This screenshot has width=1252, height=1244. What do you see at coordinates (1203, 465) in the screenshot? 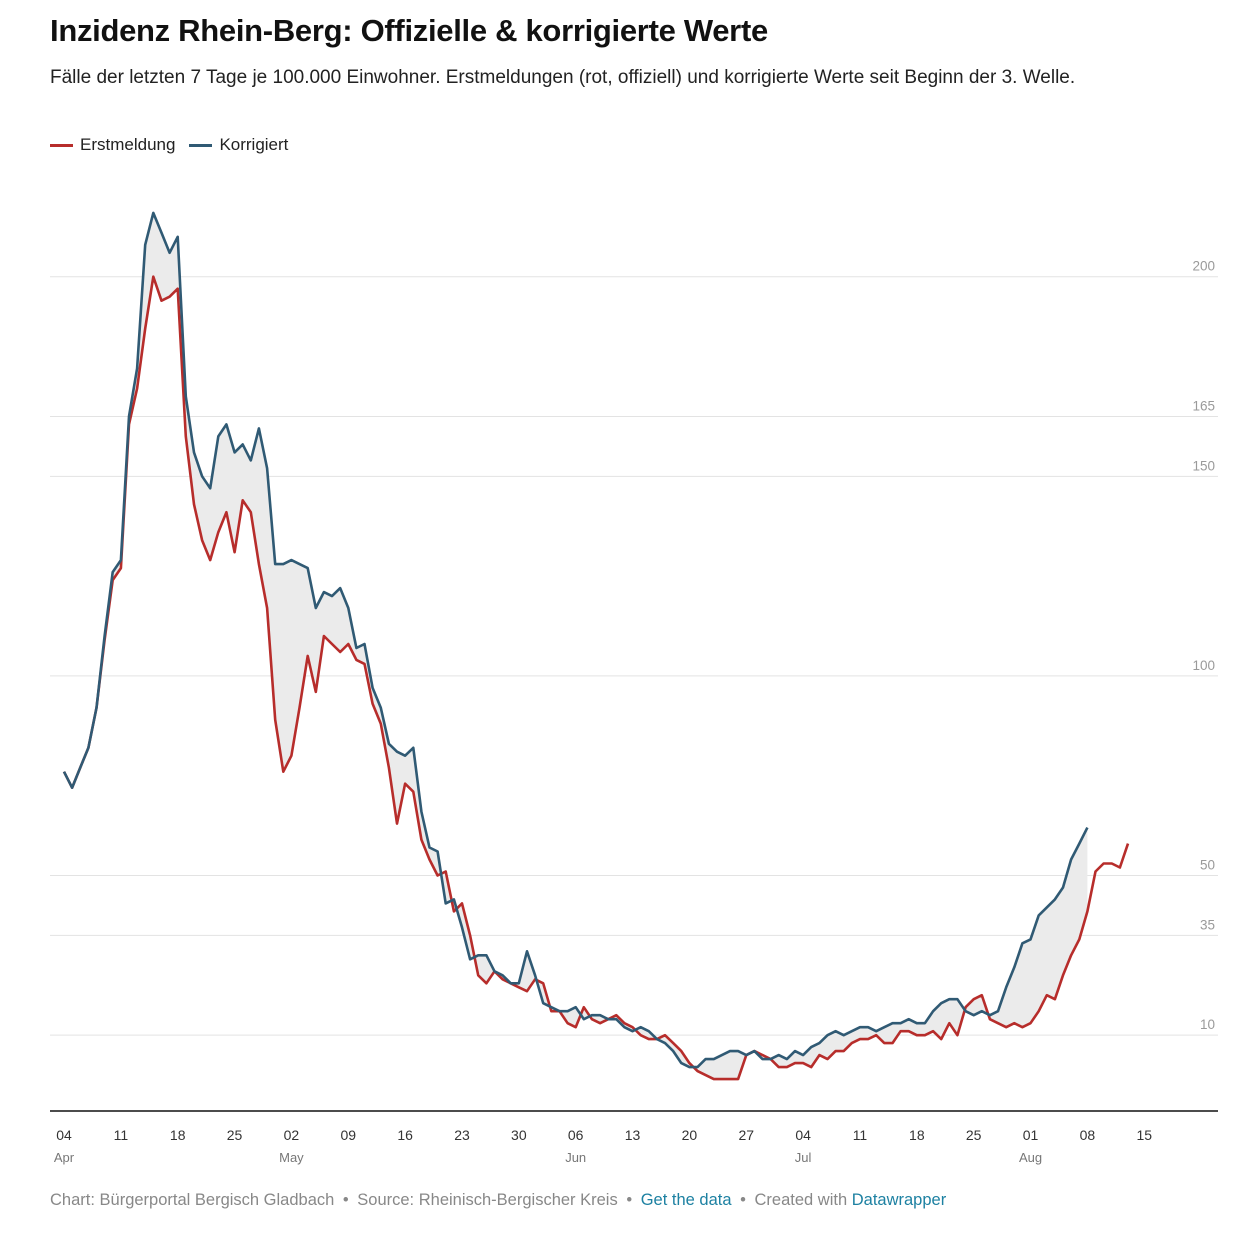
I see `y-tick-label: 150` at bounding box center [1203, 465].